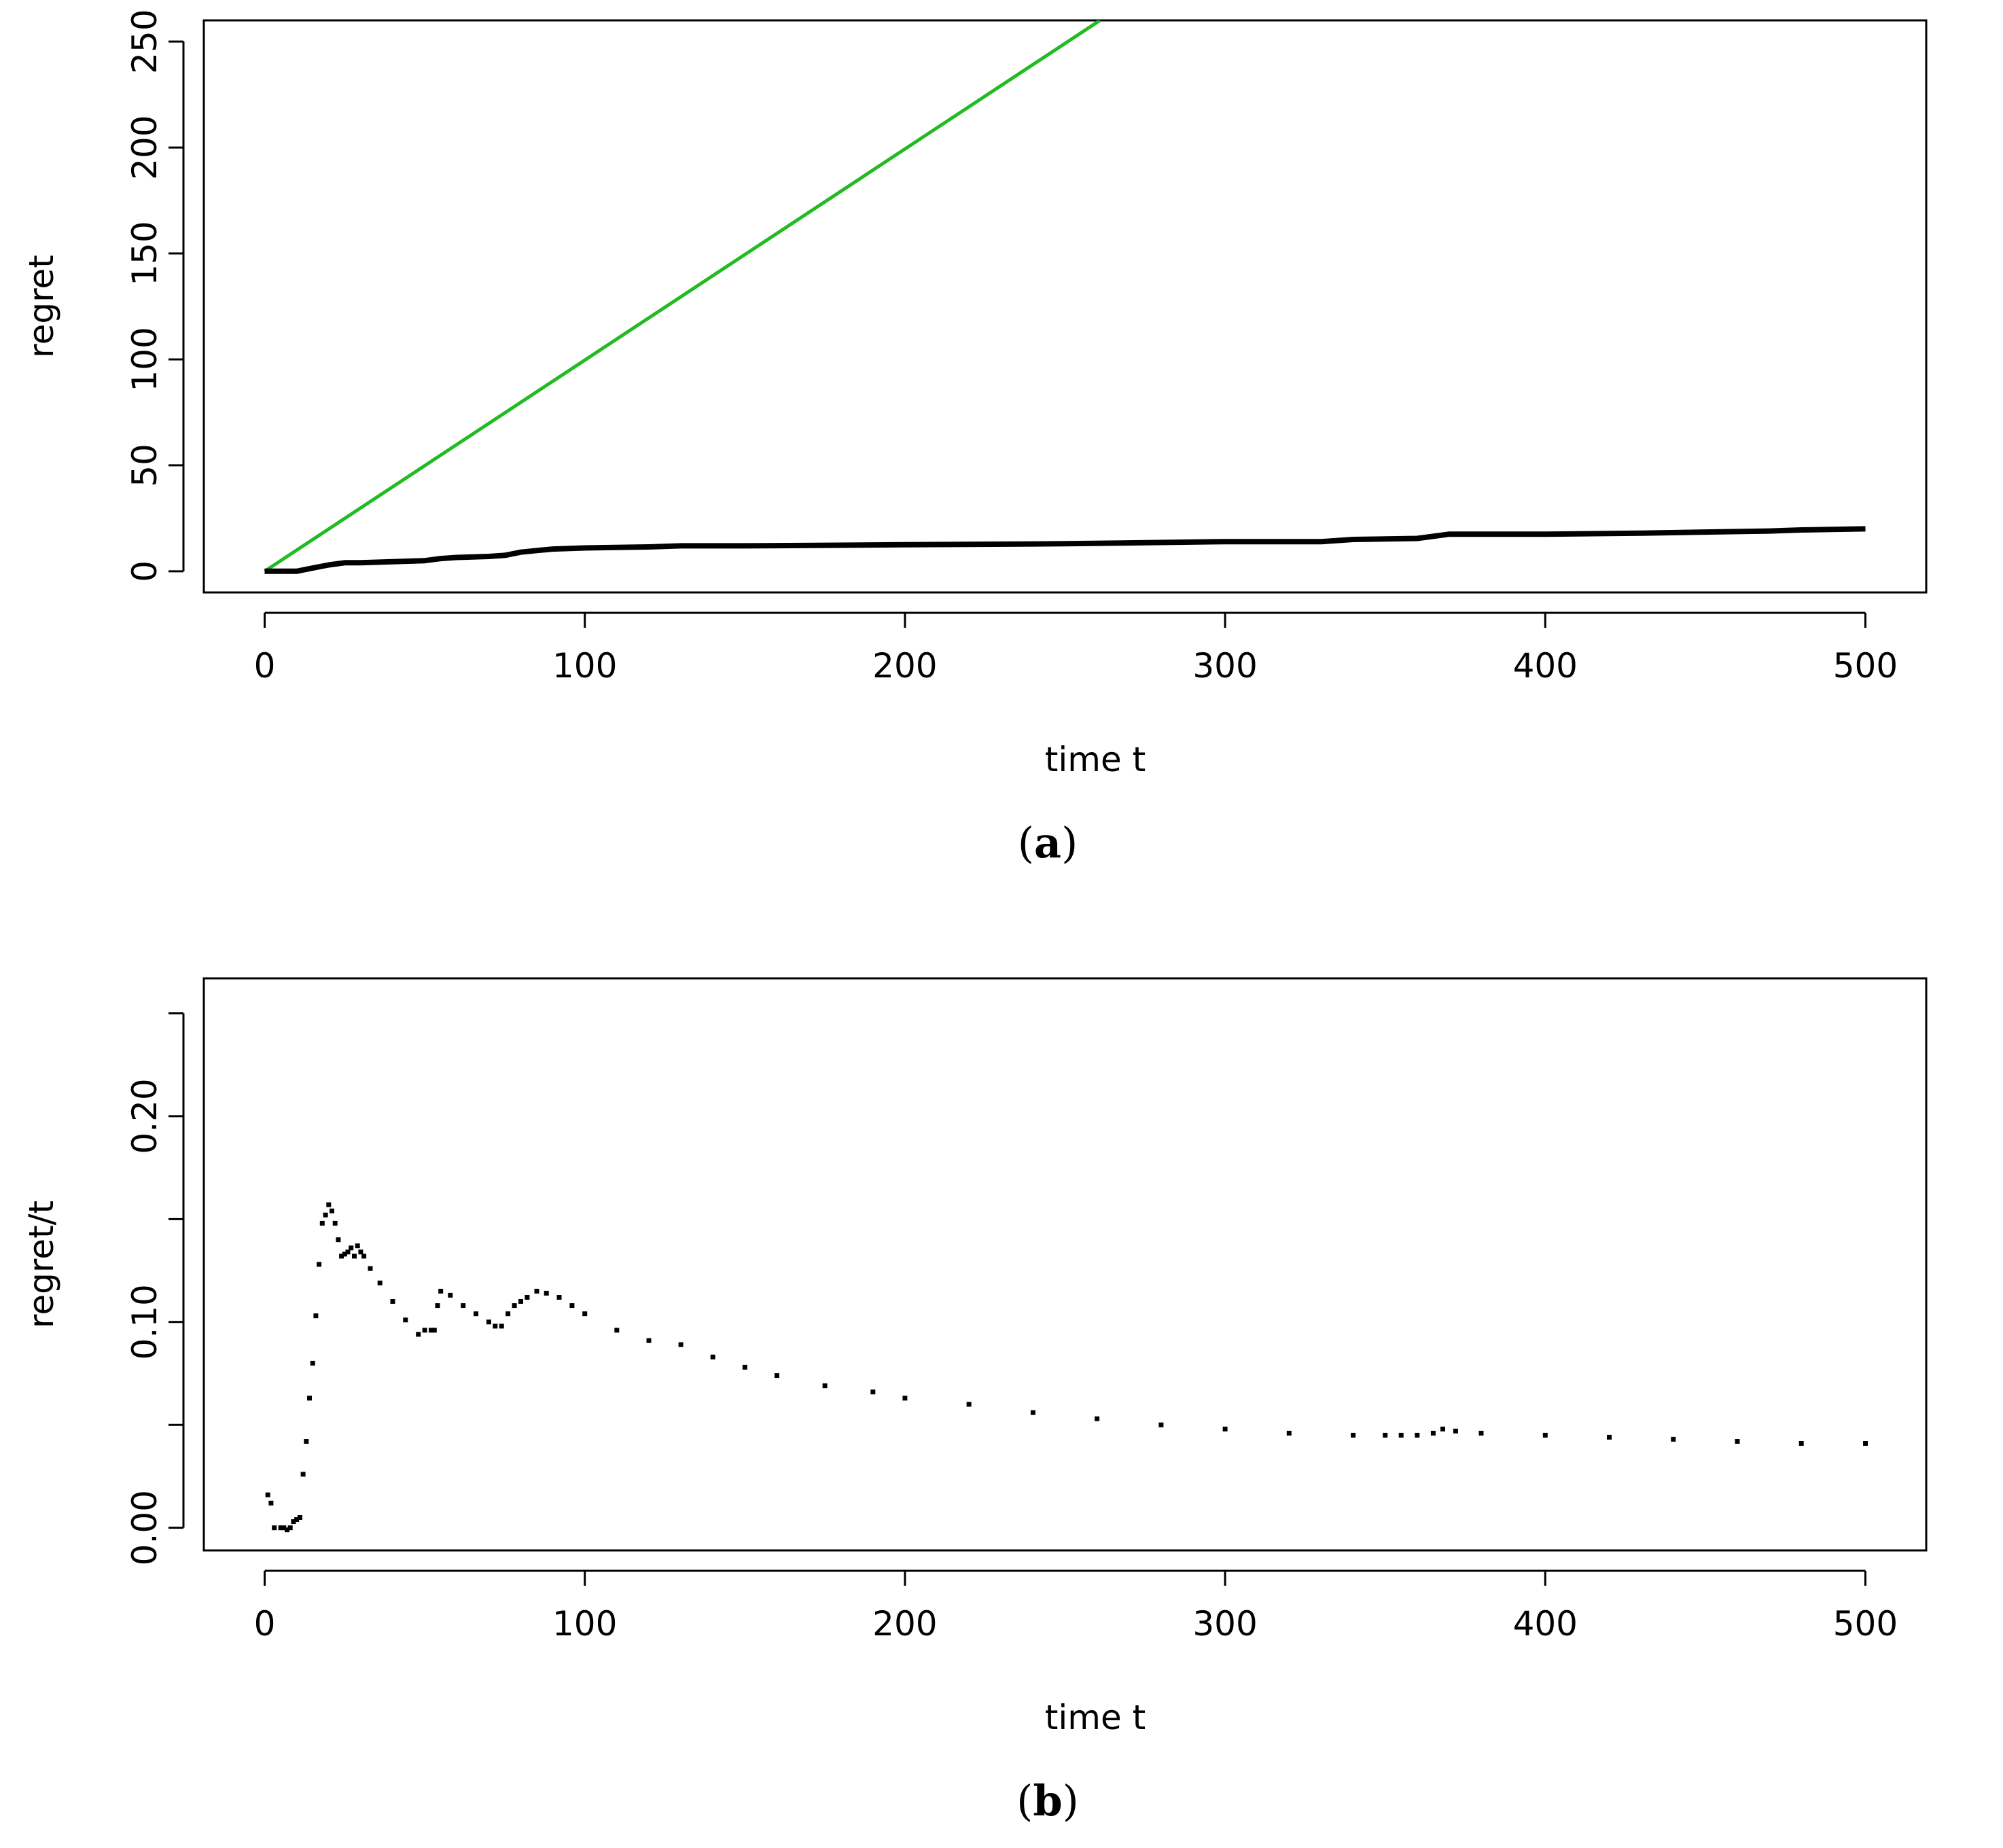 The width and height of the screenshot is (2003, 1848). I want to click on y-axis-b: 0.00 0.10 0.20, so click(155, 1288).